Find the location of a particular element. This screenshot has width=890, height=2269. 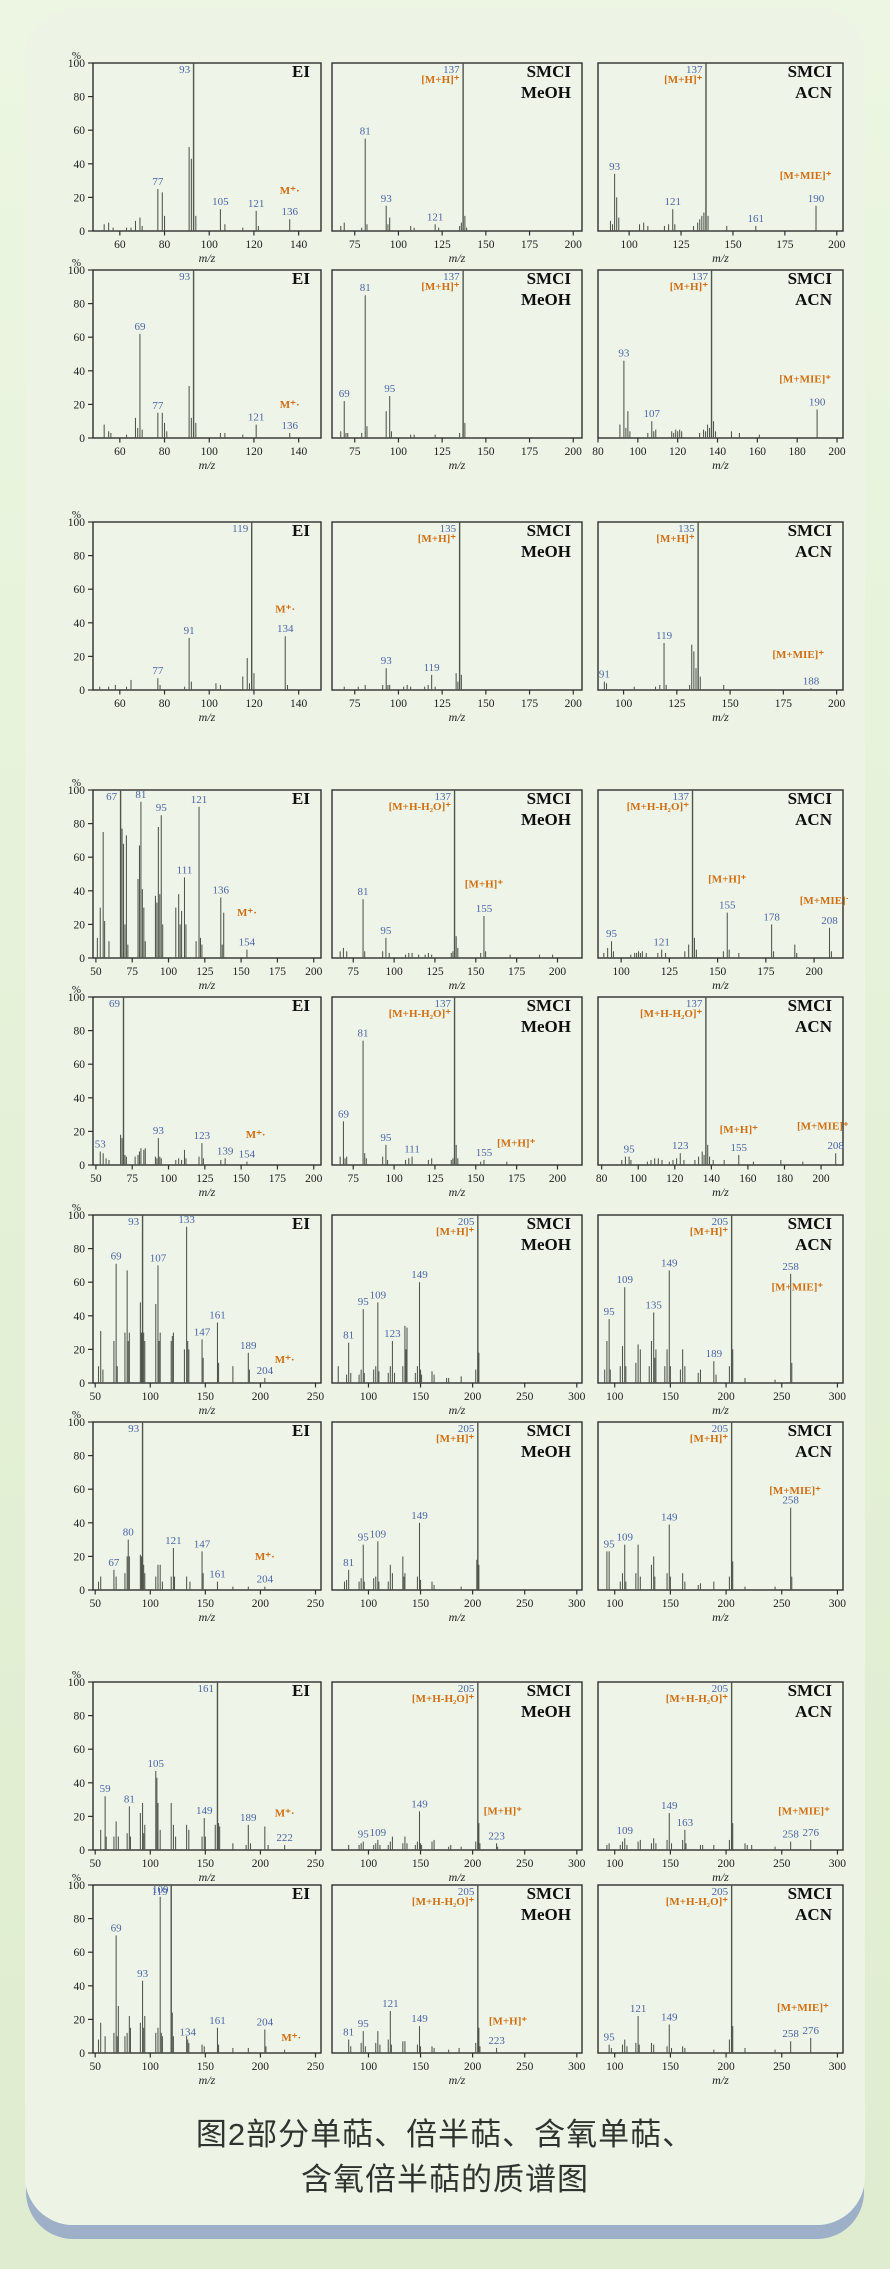

caption-line-1: 图2部分单萜、倍半萜、含氧单萜、 is located at coordinates (445, 2134).